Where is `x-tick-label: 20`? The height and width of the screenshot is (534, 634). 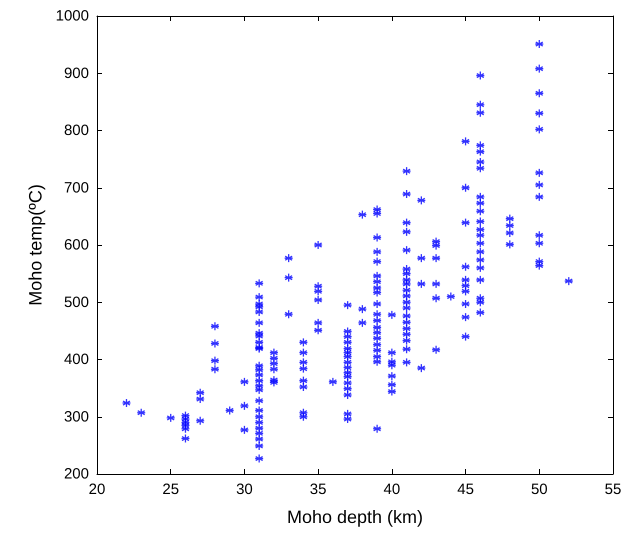 x-tick-label: 20 is located at coordinates (97, 489).